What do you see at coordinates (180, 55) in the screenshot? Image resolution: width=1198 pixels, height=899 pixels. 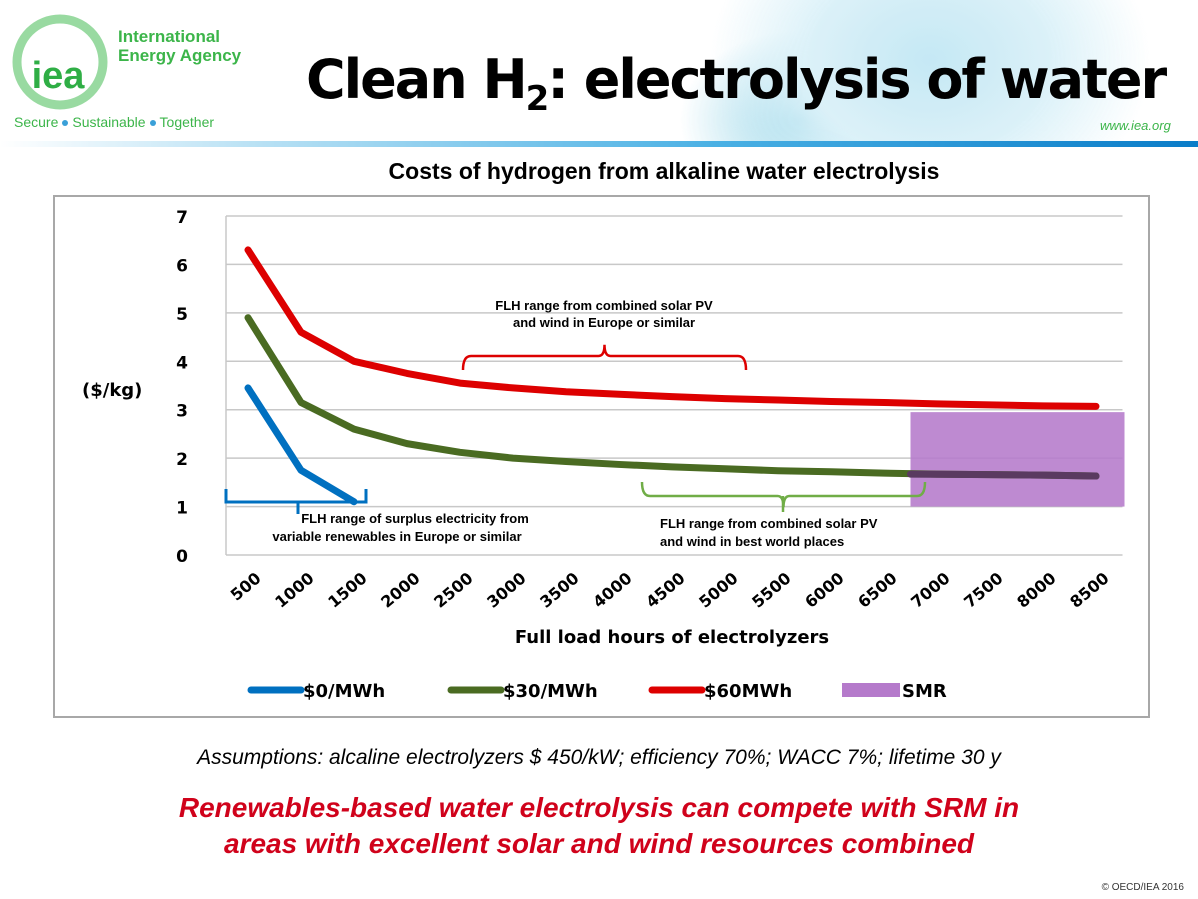 I see `org-line-2: Energy Agency` at bounding box center [180, 55].